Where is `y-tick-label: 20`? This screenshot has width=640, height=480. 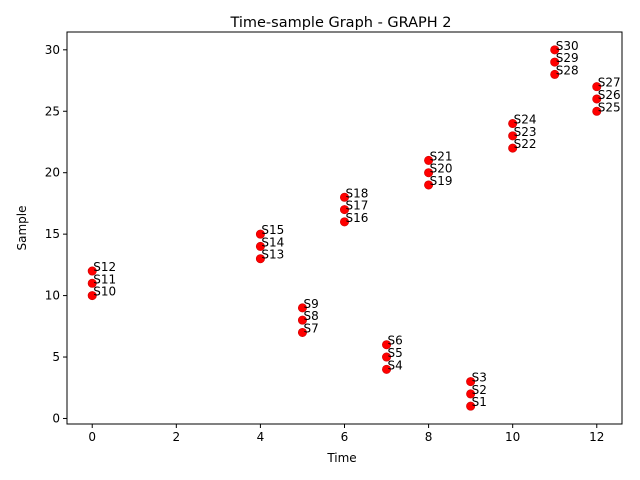 y-tick-label: 20 is located at coordinates (52, 173).